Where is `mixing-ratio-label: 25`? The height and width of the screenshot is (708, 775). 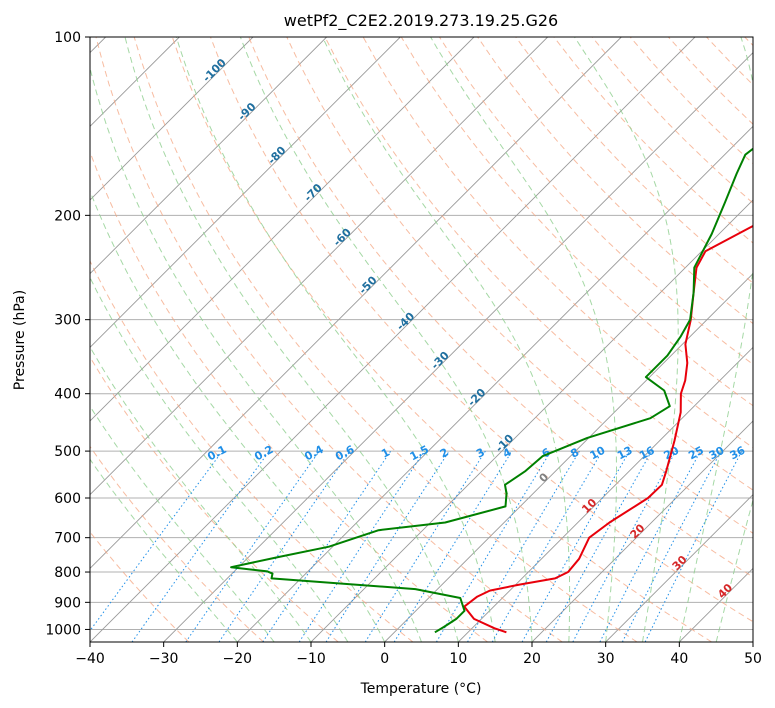
mixing-ratio-label: 25 is located at coordinates (696, 453).